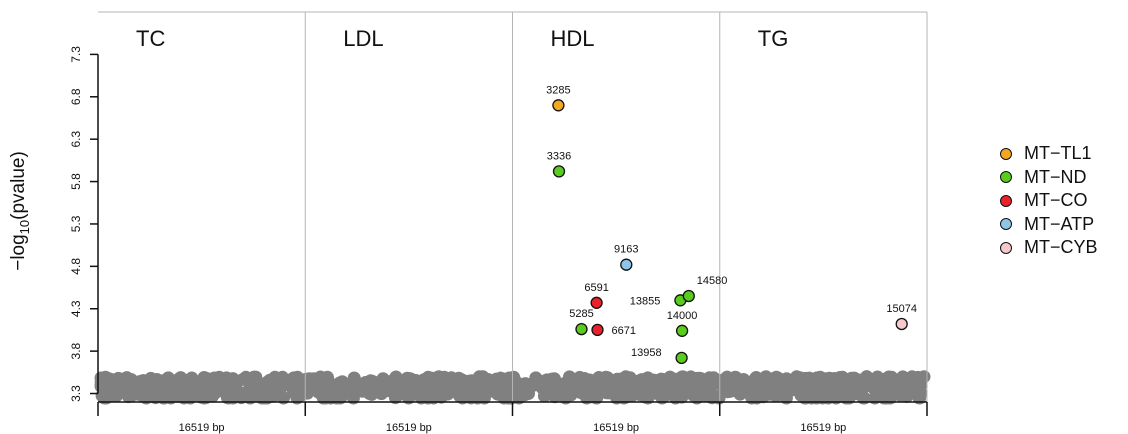  I want to click on y-tick-label: 3.3, so click(76, 393).